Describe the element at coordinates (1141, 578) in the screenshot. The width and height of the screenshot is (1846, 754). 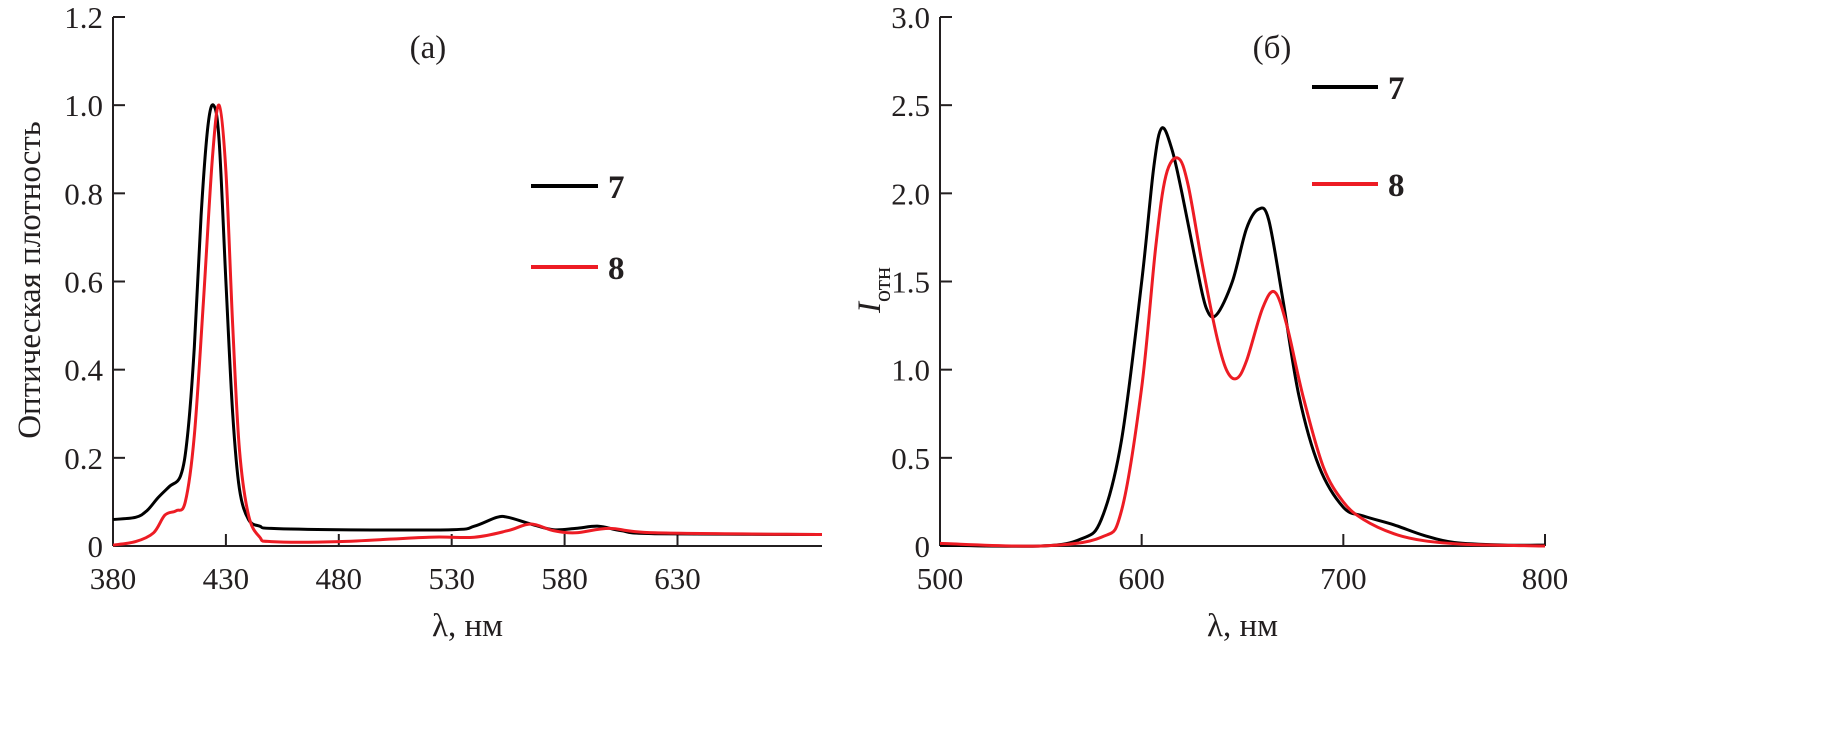
I see `x-tick-label: 600` at that location.